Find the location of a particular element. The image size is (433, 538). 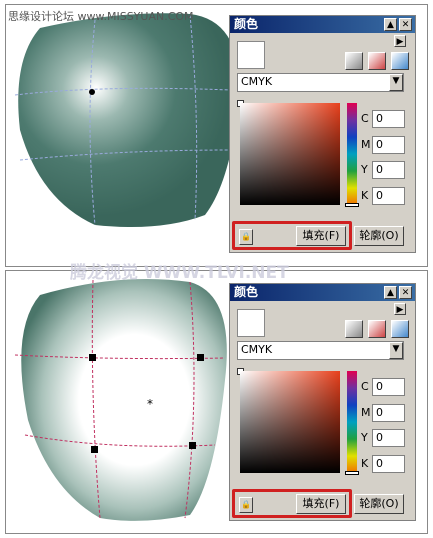

watermark: 腾龙视觉 WWW.TLVI.NET is located at coordinates (179, 273).